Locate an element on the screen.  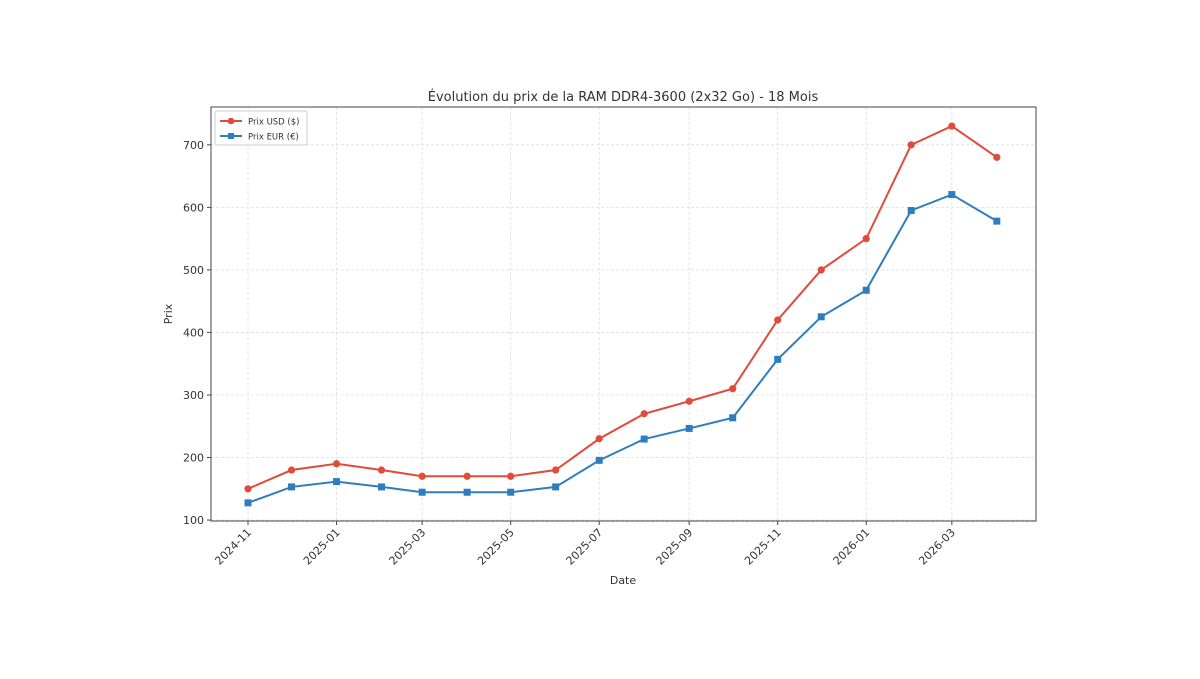
y-tick-label: 500 is located at coordinates (193, 270).